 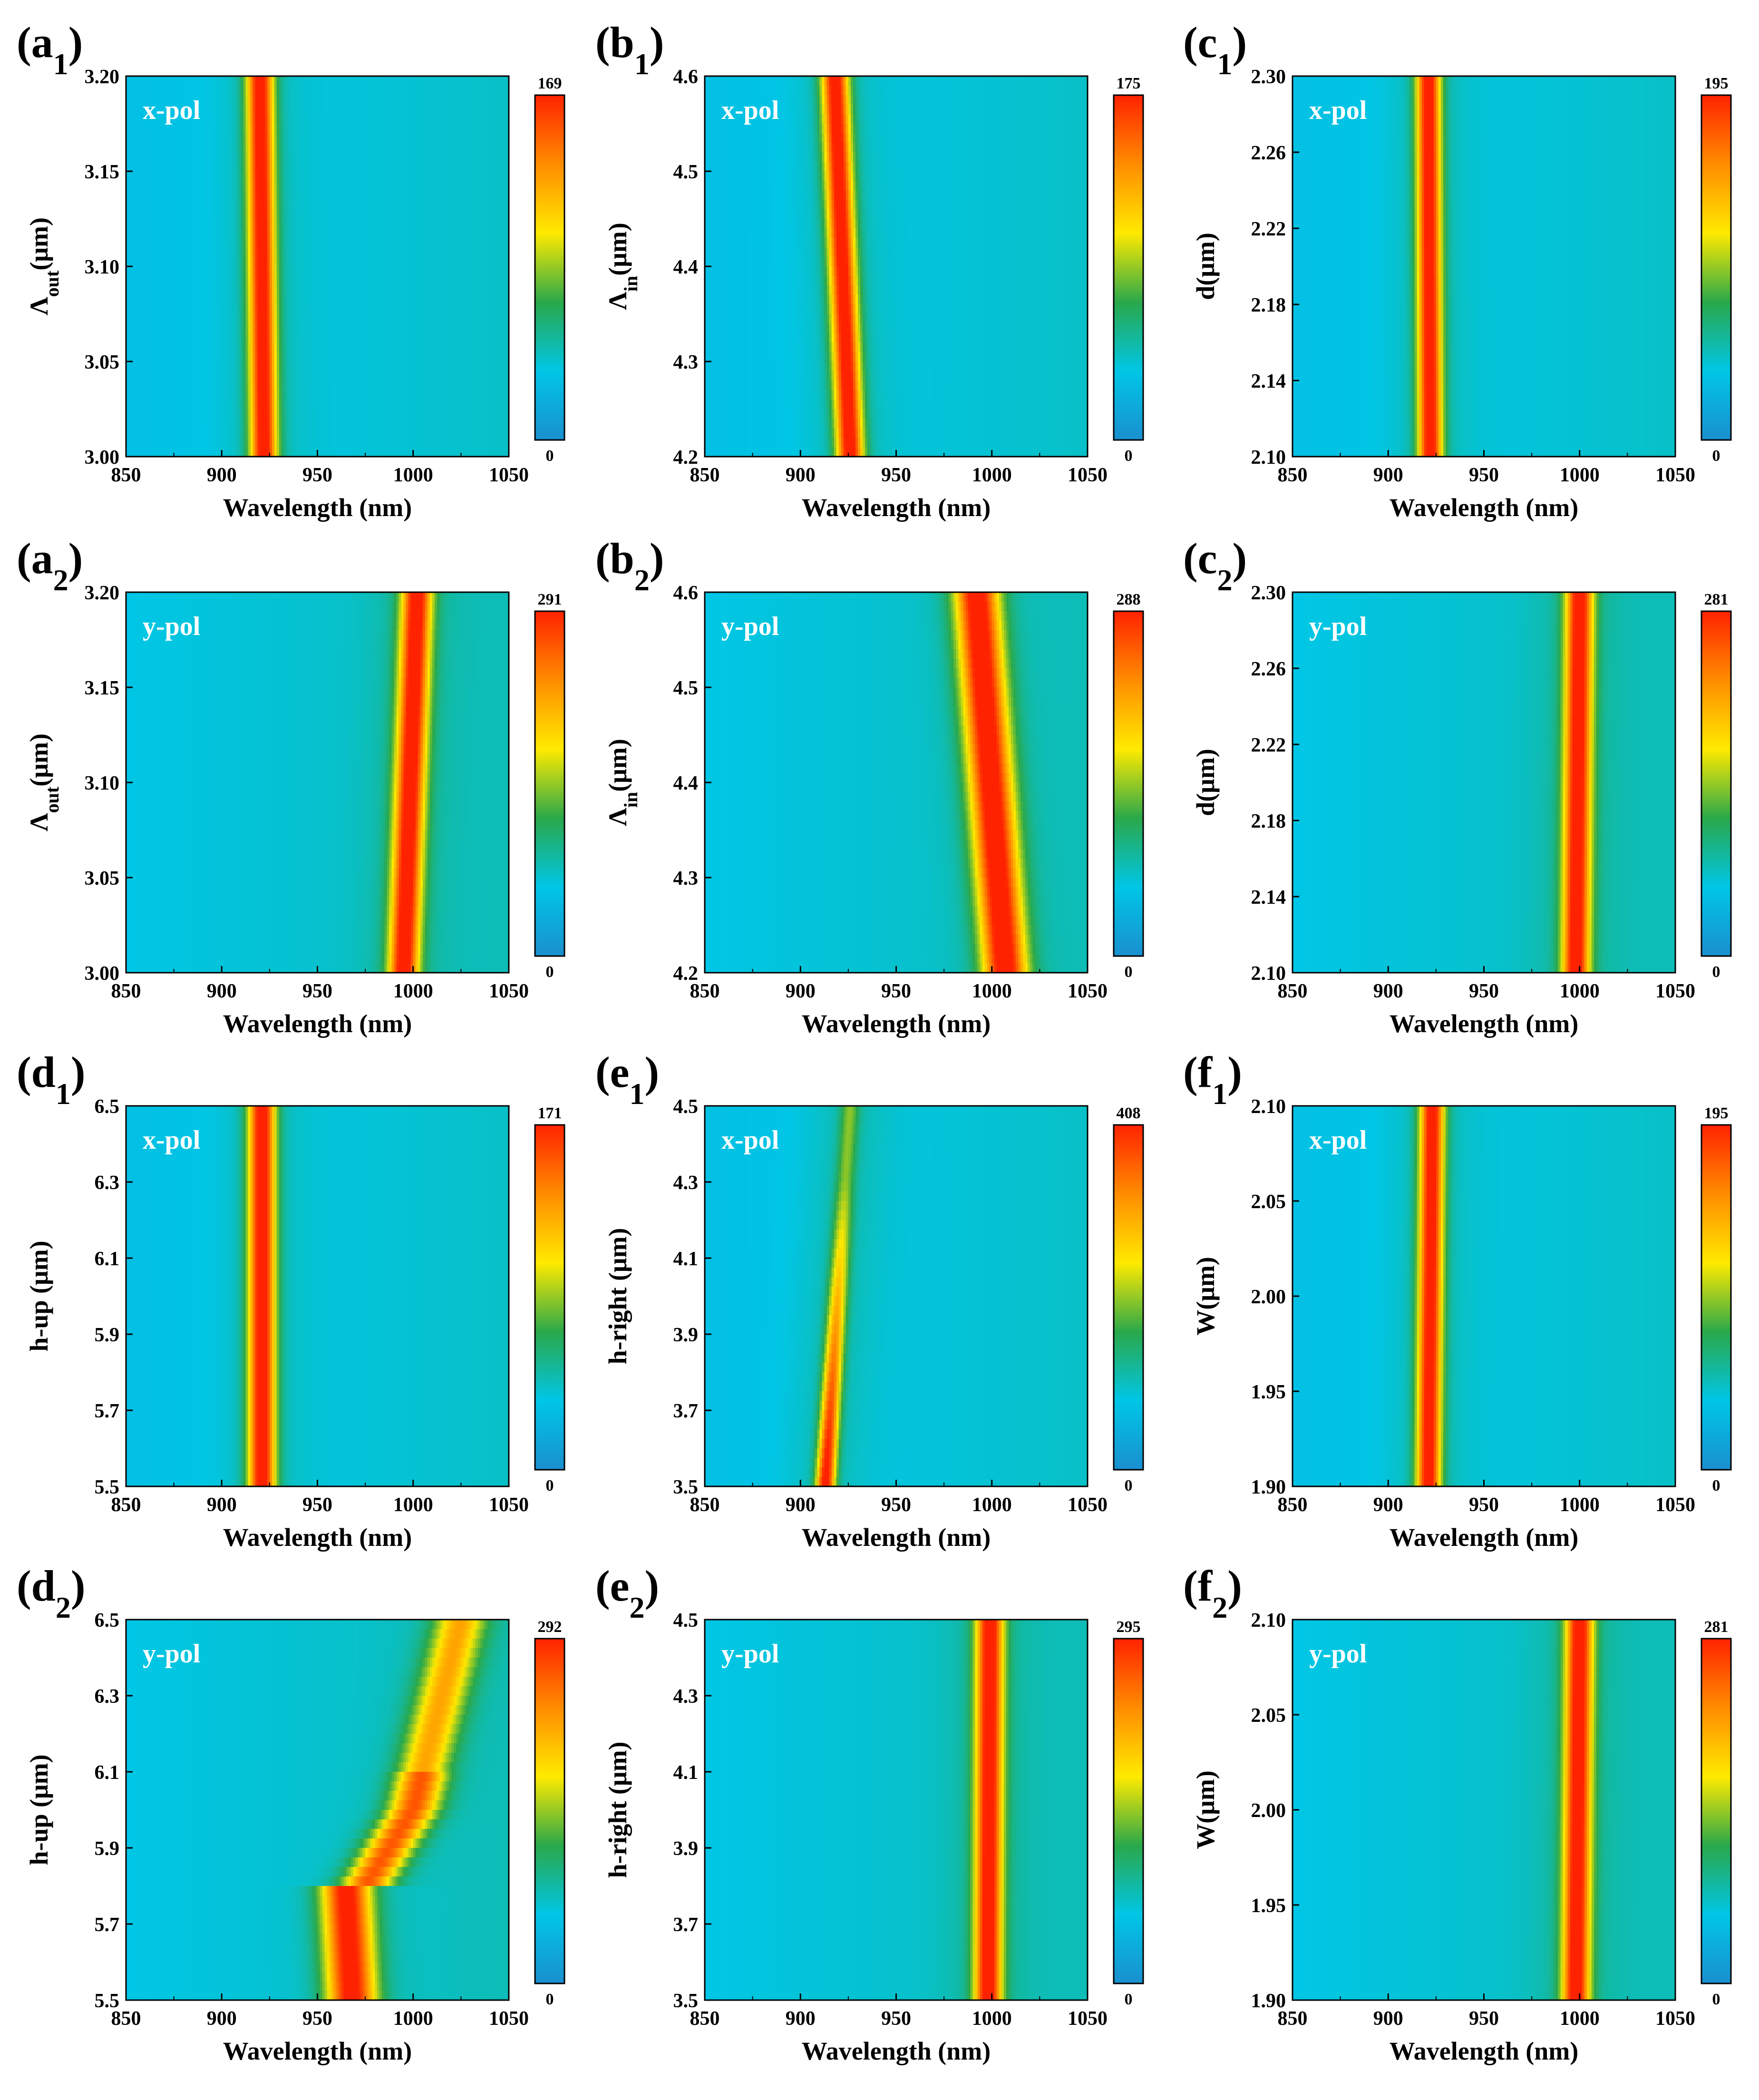 What do you see at coordinates (1205, 1297) in the screenshot?
I see `y-axis-label: W(μm)` at bounding box center [1205, 1297].